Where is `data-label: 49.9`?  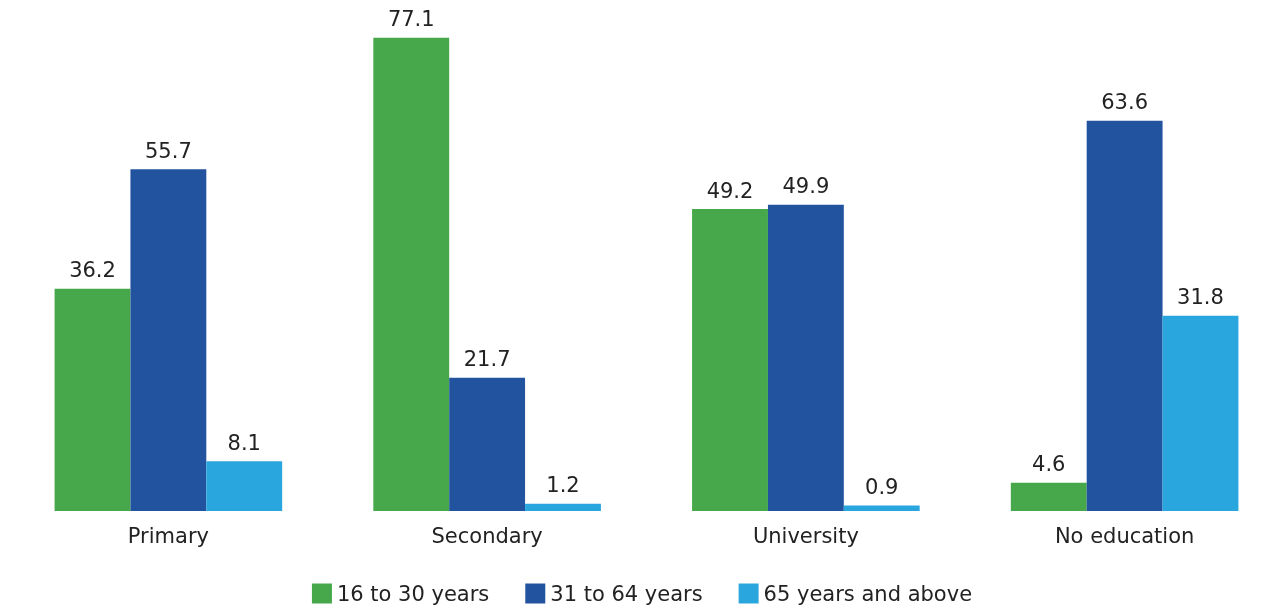
data-label: 49.9 is located at coordinates (806, 186).